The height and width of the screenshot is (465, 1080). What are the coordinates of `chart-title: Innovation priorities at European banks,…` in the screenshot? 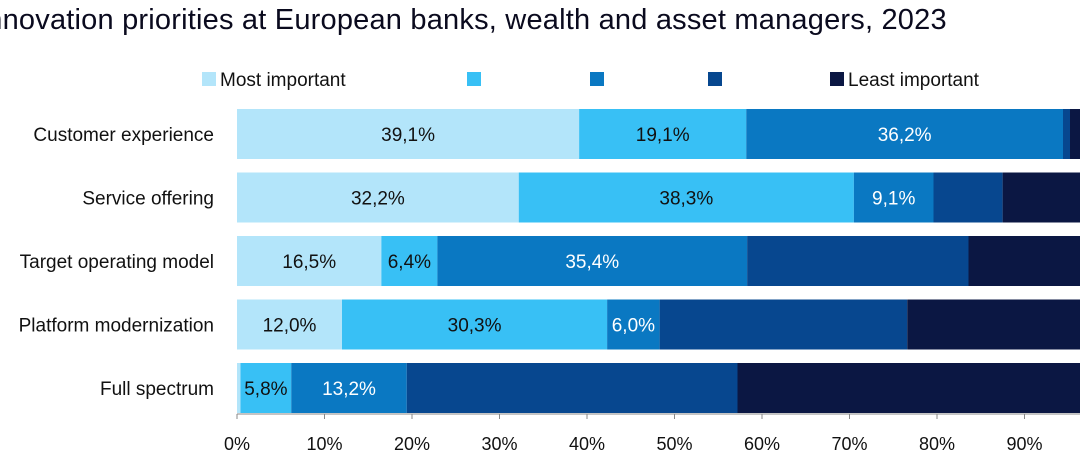 It's located at (473, 20).